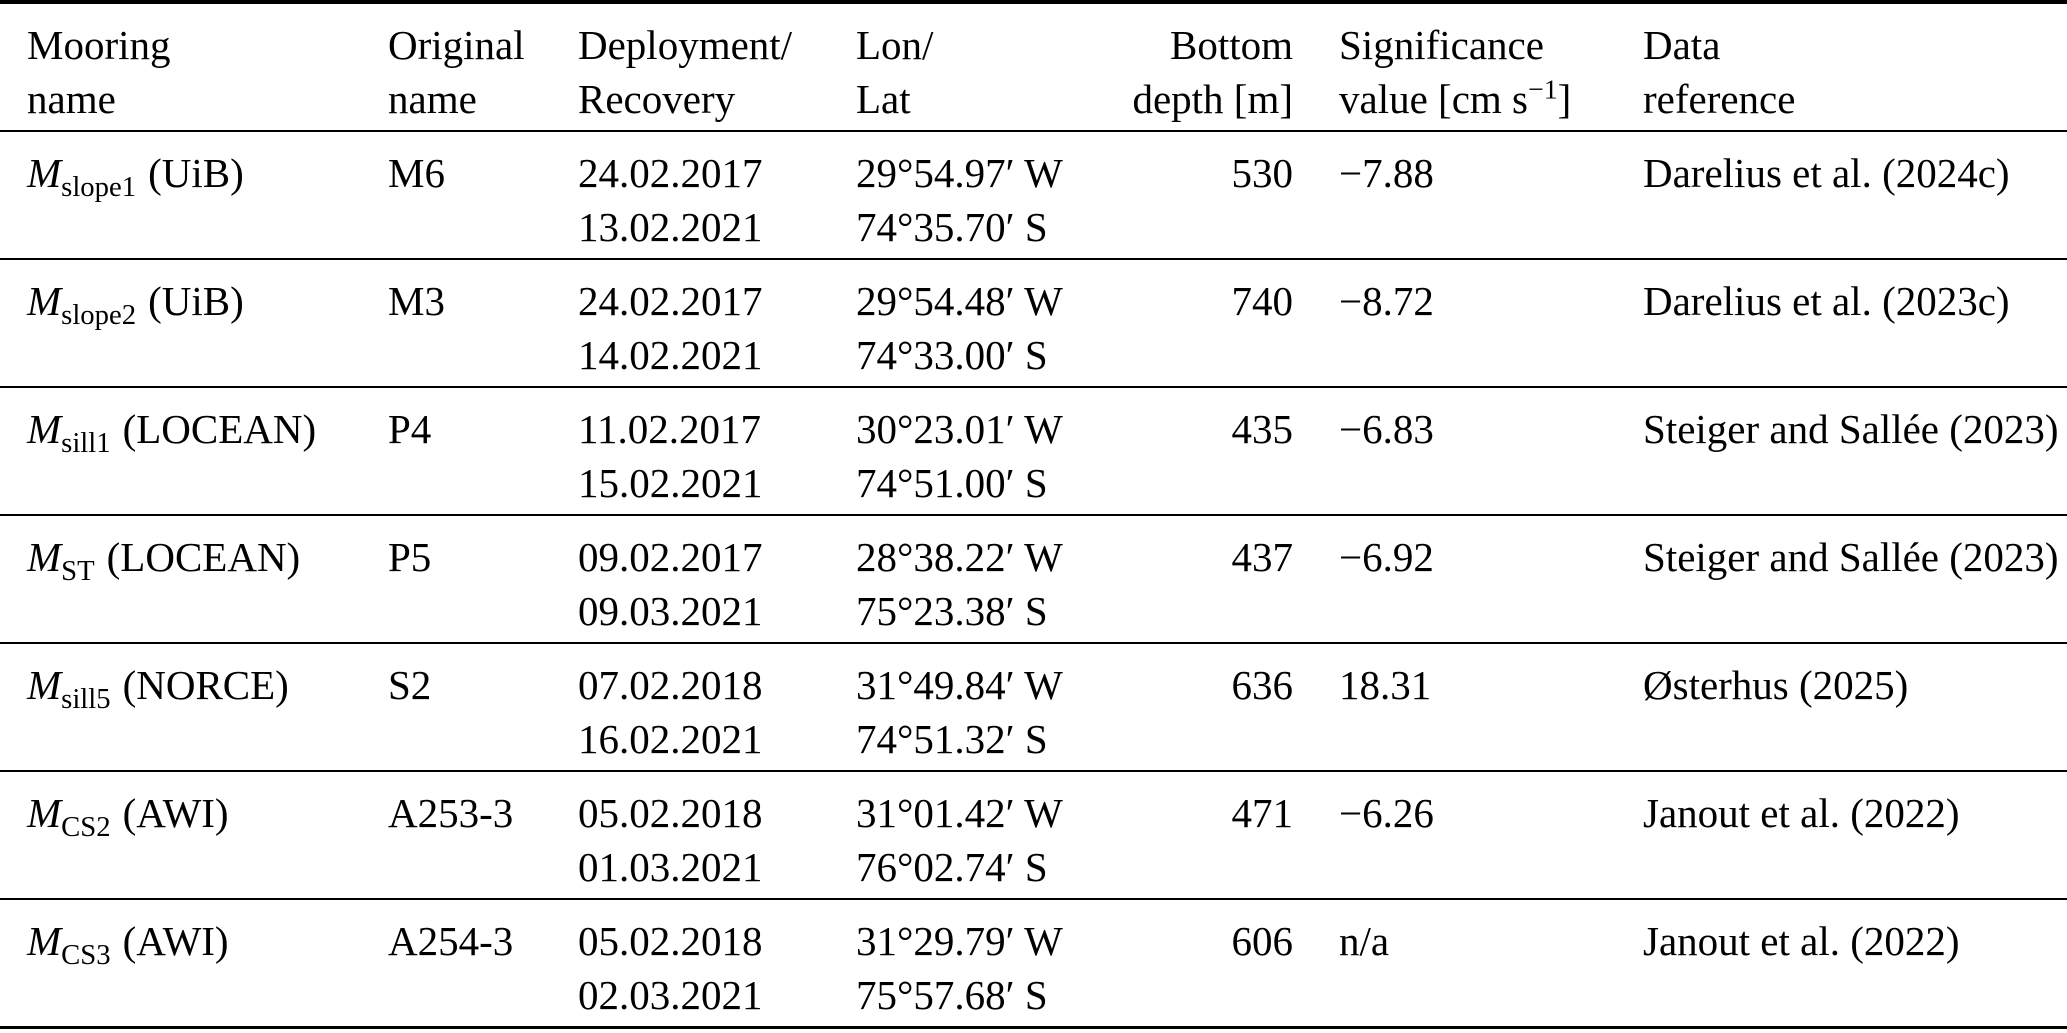  I want to click on cell-data-reference: Darelius et al. (2023c), so click(1826, 301).